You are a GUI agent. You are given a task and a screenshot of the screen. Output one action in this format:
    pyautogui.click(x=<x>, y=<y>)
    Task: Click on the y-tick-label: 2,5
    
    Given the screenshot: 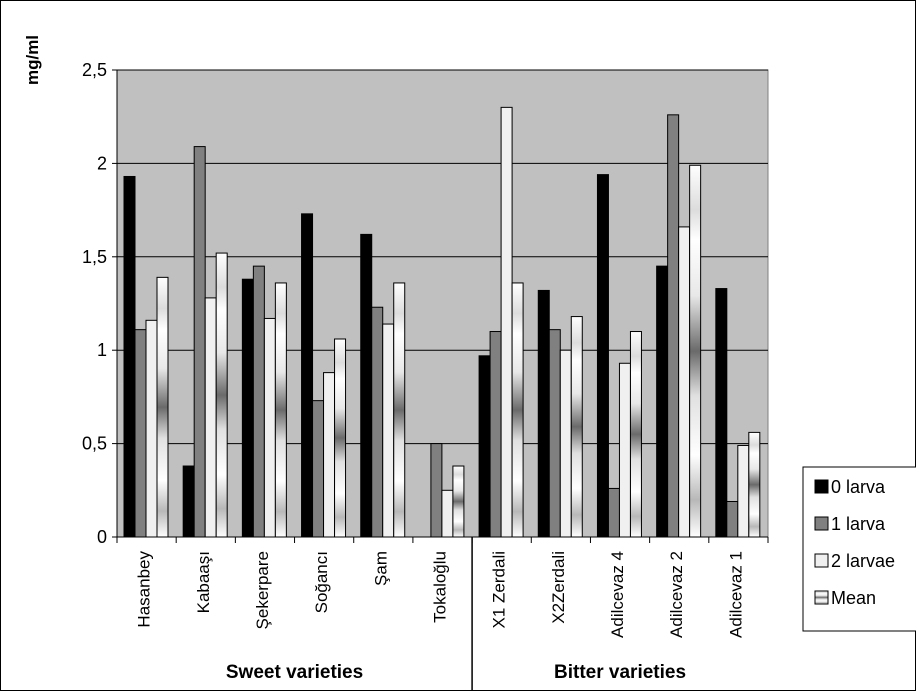 What is the action you would take?
    pyautogui.click(x=94, y=70)
    